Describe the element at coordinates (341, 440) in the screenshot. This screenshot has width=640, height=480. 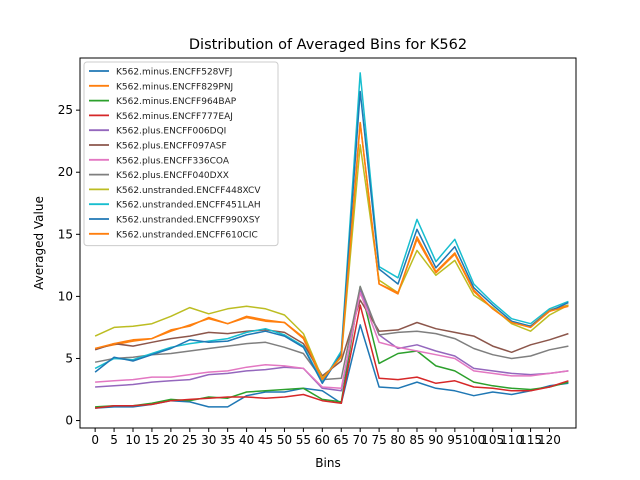
I see `x-tick-label: 65` at that location.